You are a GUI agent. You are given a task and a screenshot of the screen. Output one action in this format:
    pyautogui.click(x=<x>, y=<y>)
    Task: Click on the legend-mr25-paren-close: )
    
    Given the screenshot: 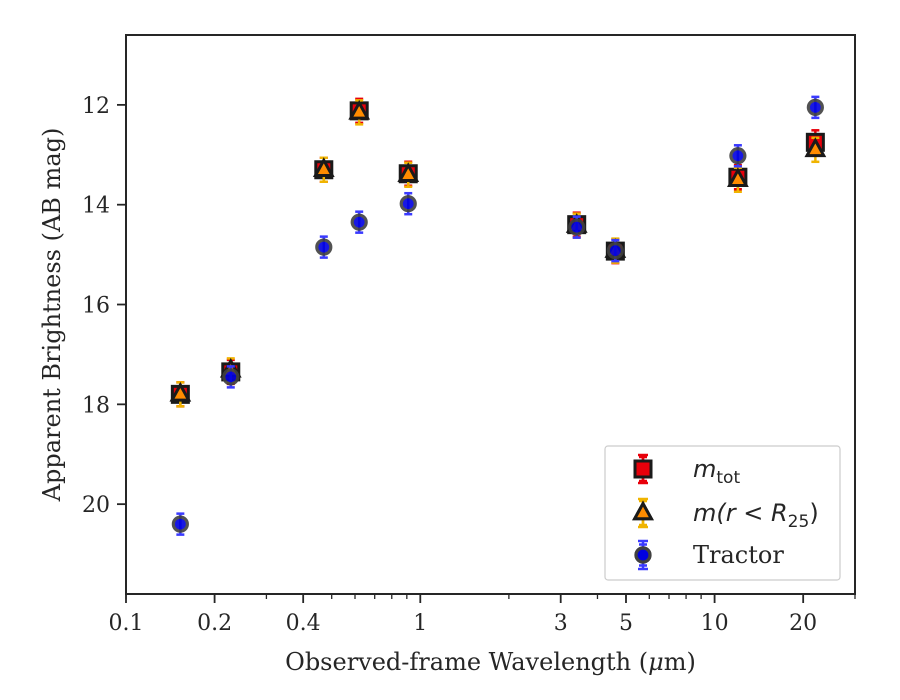 What is the action you would take?
    pyautogui.click(x=813, y=513)
    